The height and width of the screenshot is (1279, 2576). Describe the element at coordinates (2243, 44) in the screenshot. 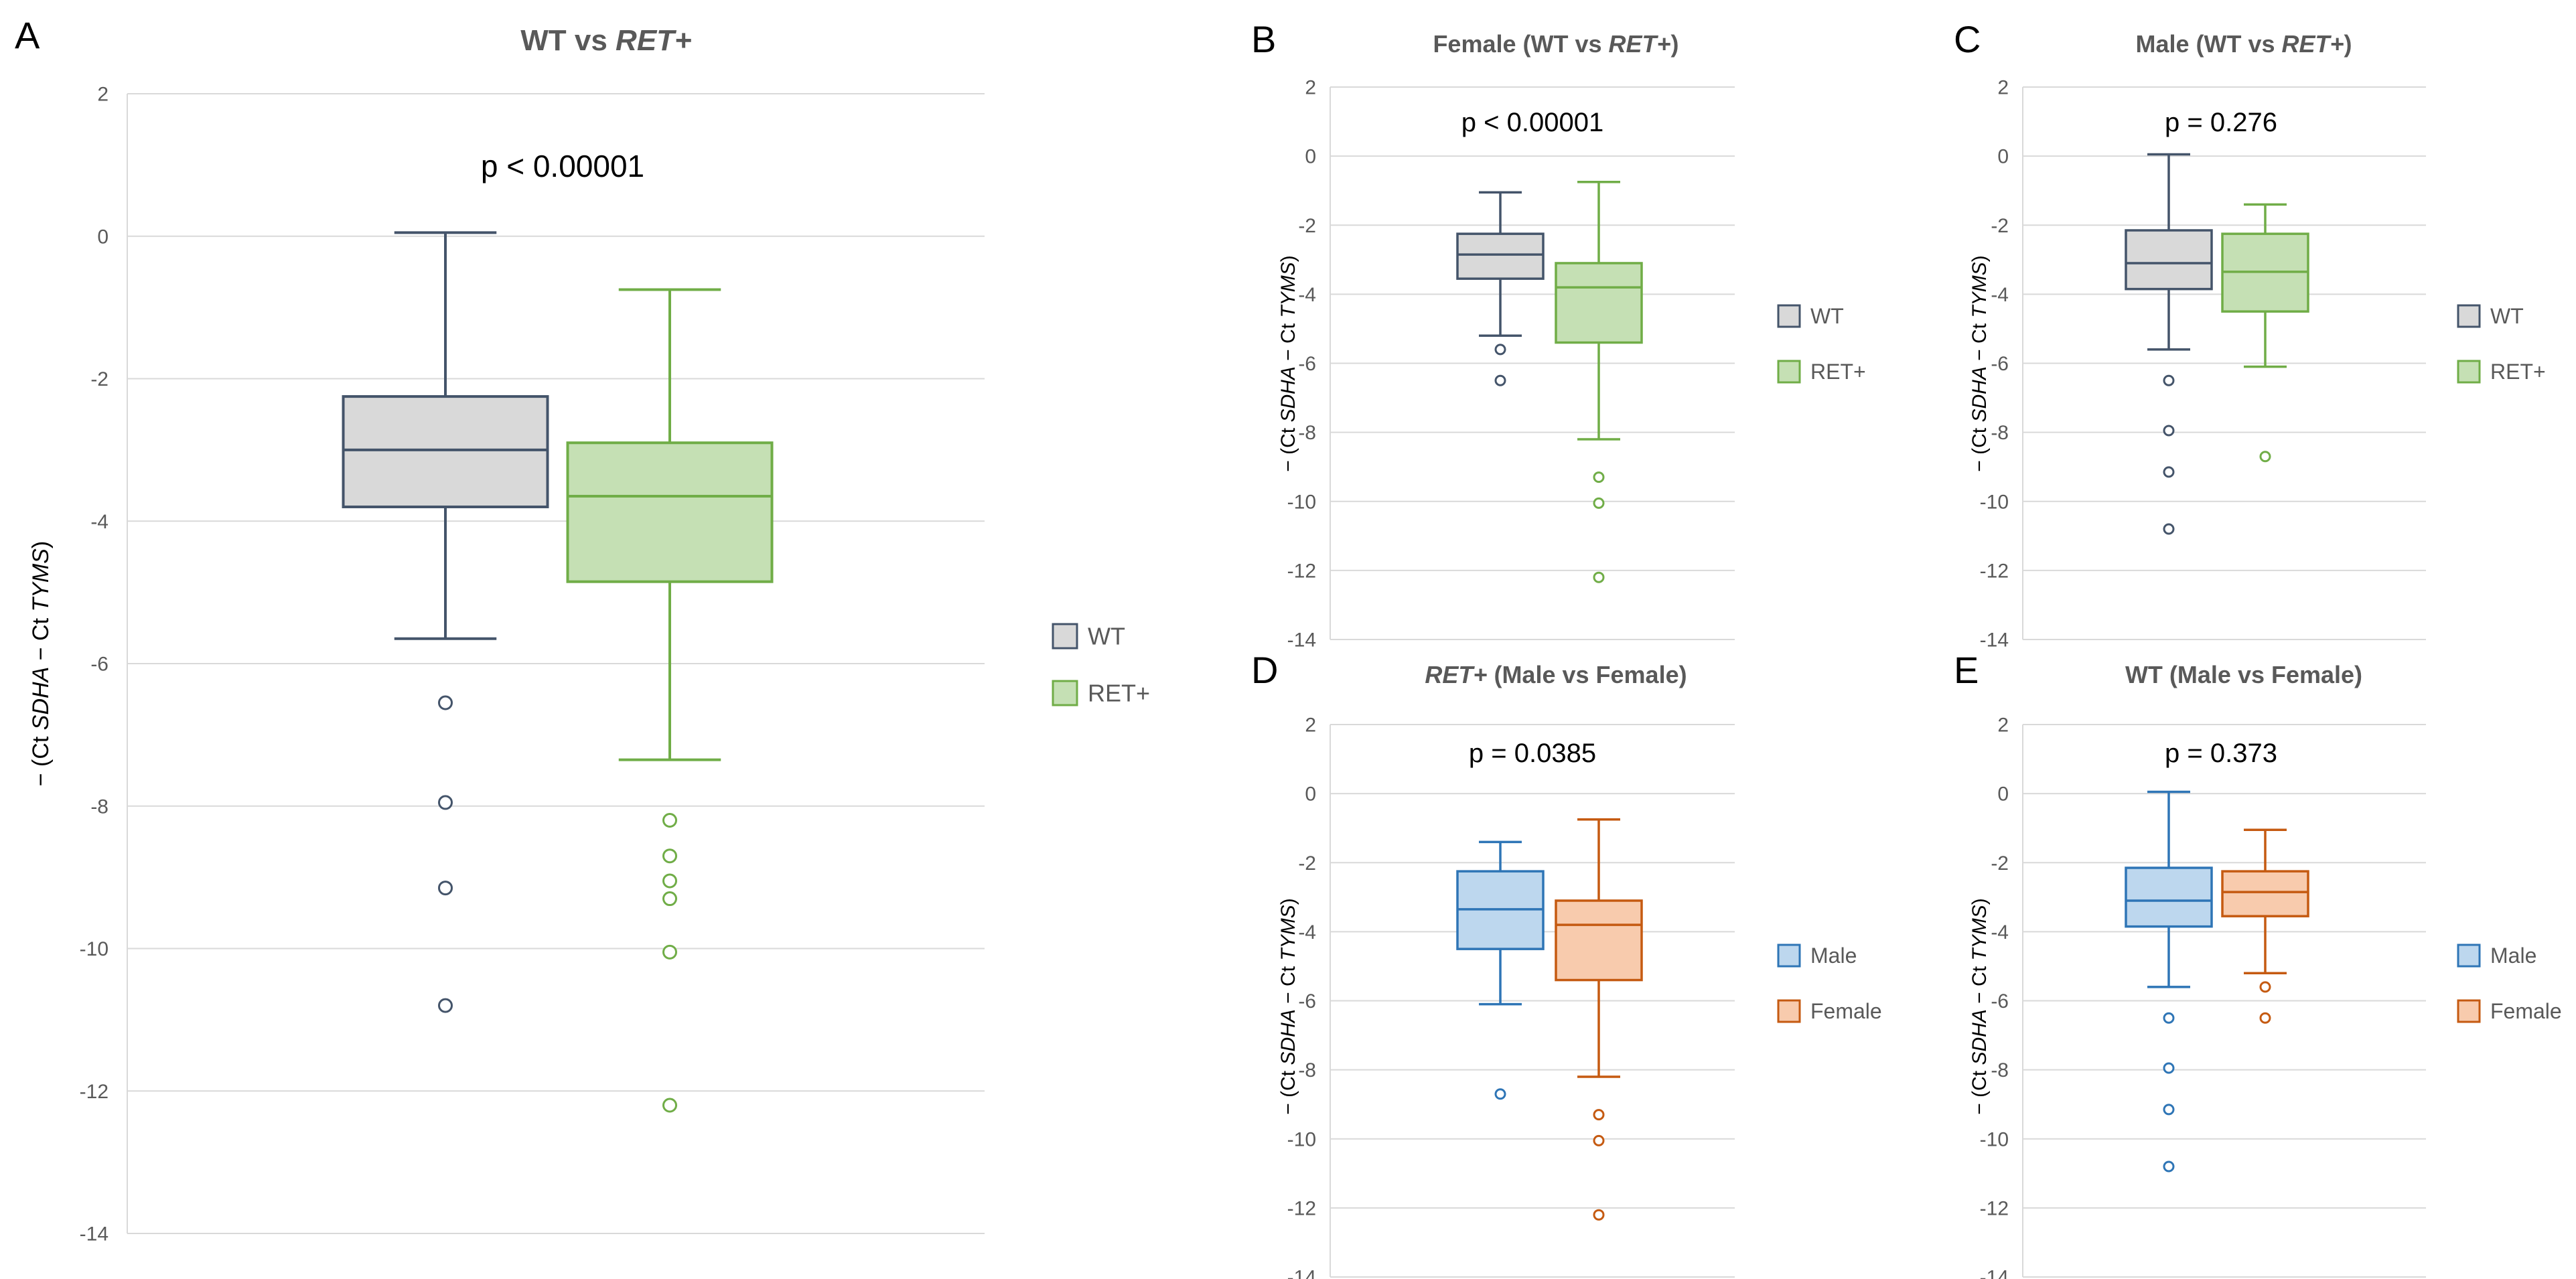

I see `chart-title: Male (WT vs RET+)` at that location.